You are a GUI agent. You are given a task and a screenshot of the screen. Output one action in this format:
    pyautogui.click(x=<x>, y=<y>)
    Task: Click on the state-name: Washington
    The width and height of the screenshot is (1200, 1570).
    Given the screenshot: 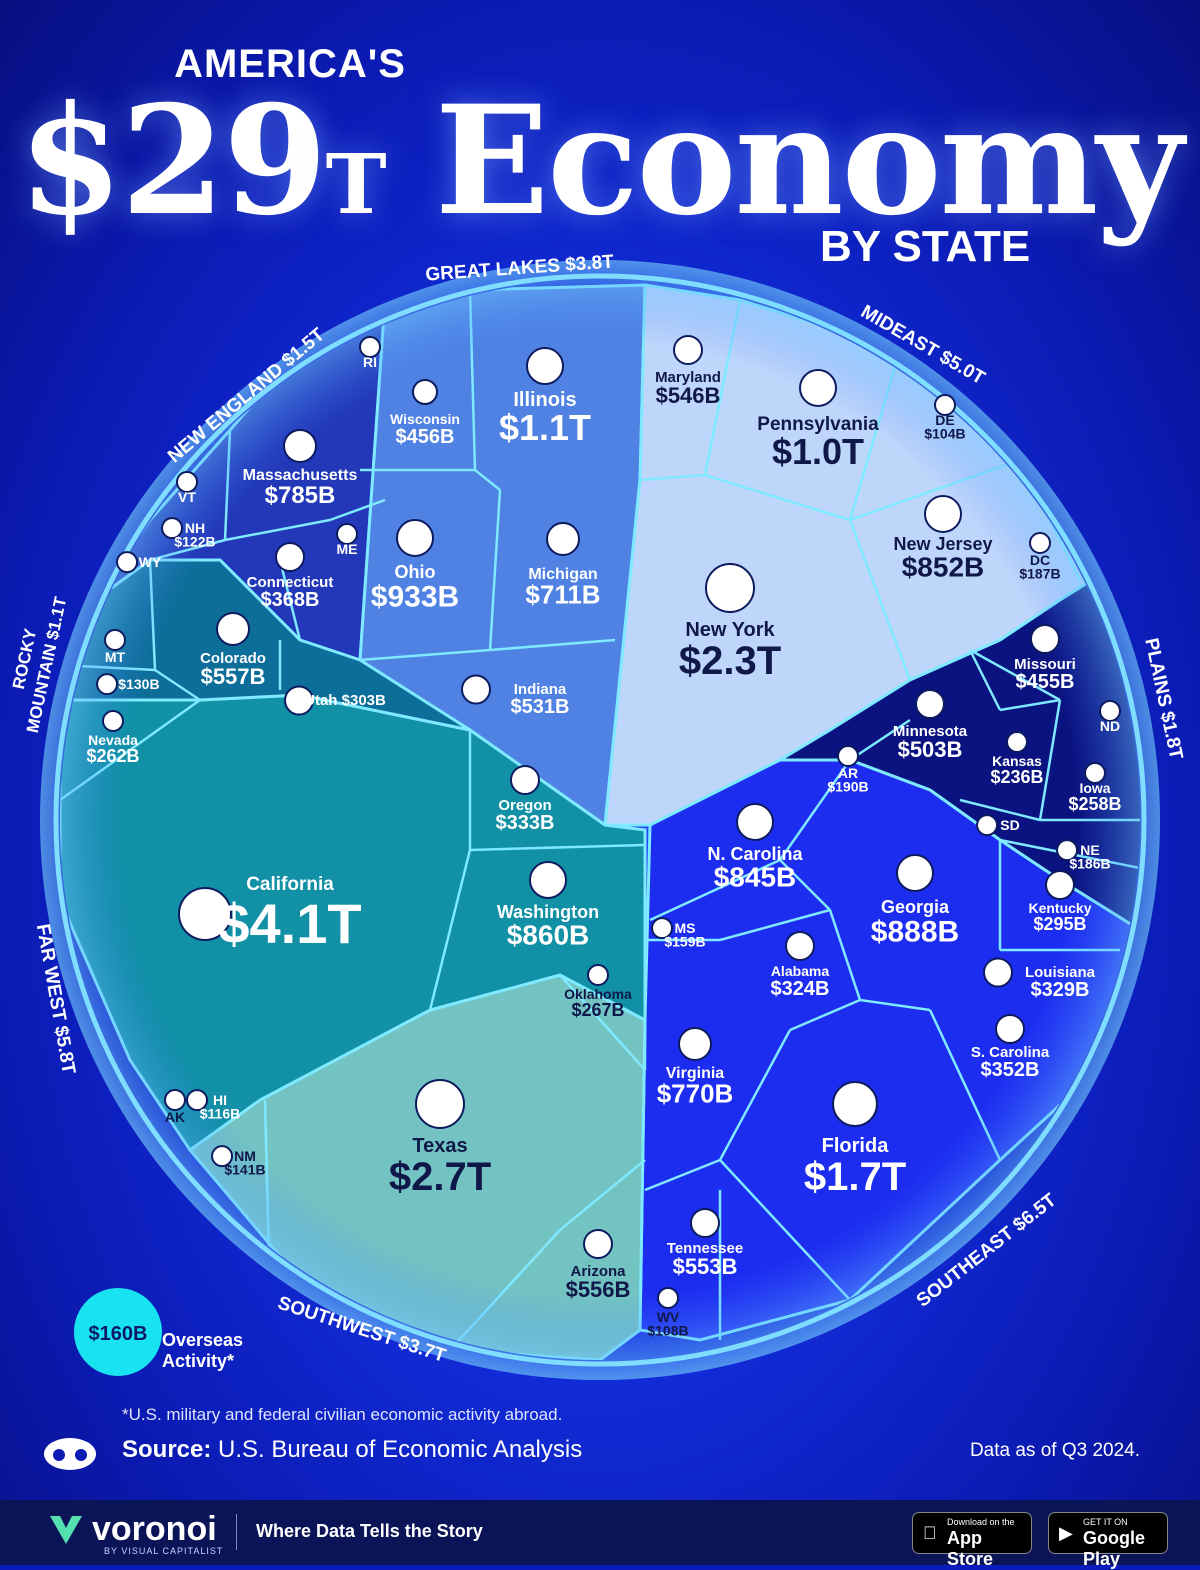 What is the action you would take?
    pyautogui.click(x=548, y=912)
    